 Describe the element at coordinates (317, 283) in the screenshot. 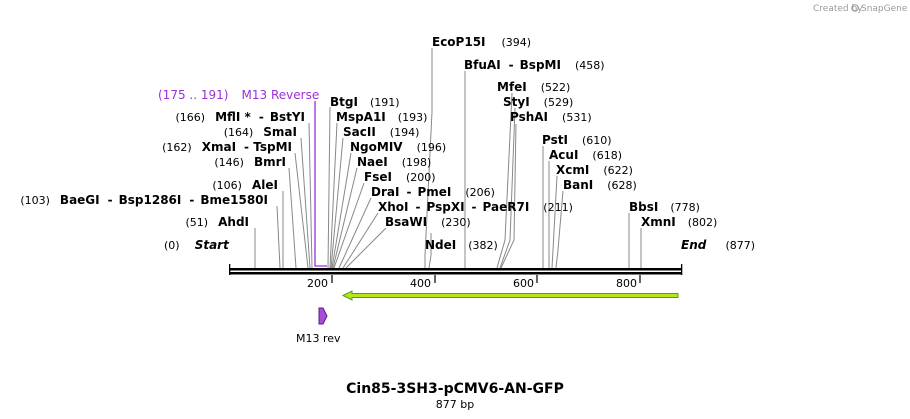

I see `tick-label-200: 200` at that location.